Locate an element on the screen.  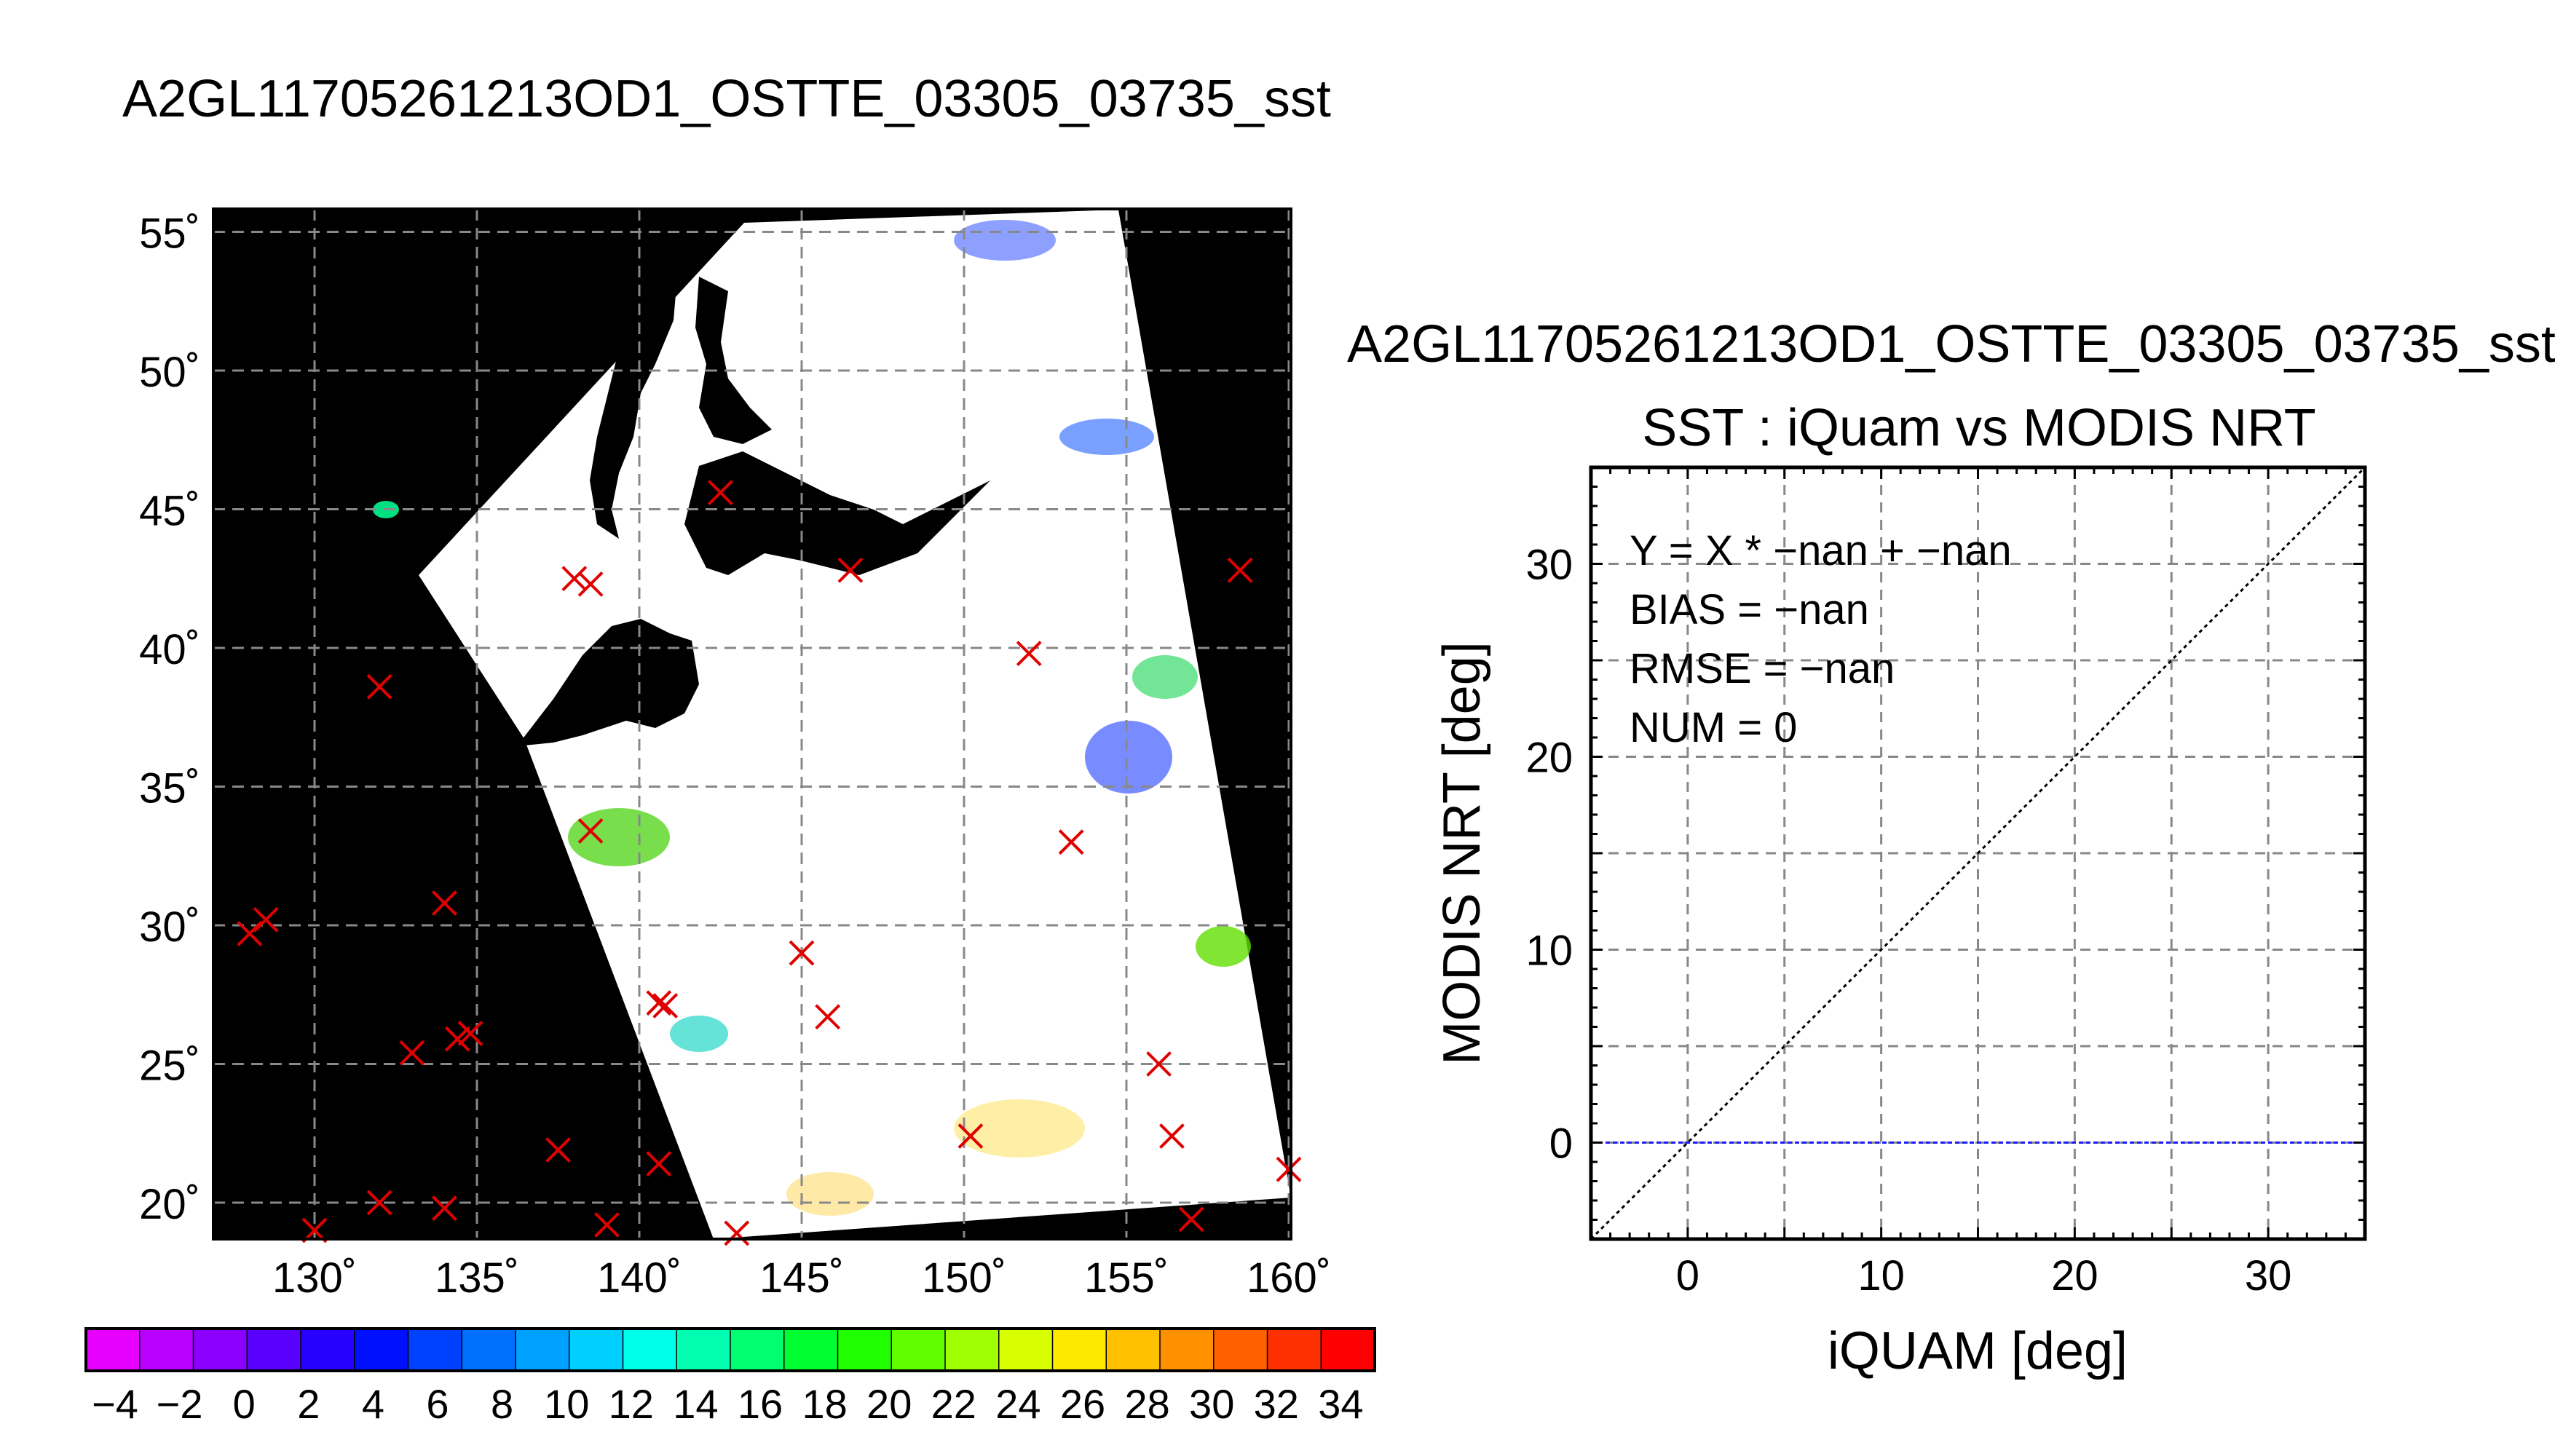
land-masses is located at coordinates (753, 493).